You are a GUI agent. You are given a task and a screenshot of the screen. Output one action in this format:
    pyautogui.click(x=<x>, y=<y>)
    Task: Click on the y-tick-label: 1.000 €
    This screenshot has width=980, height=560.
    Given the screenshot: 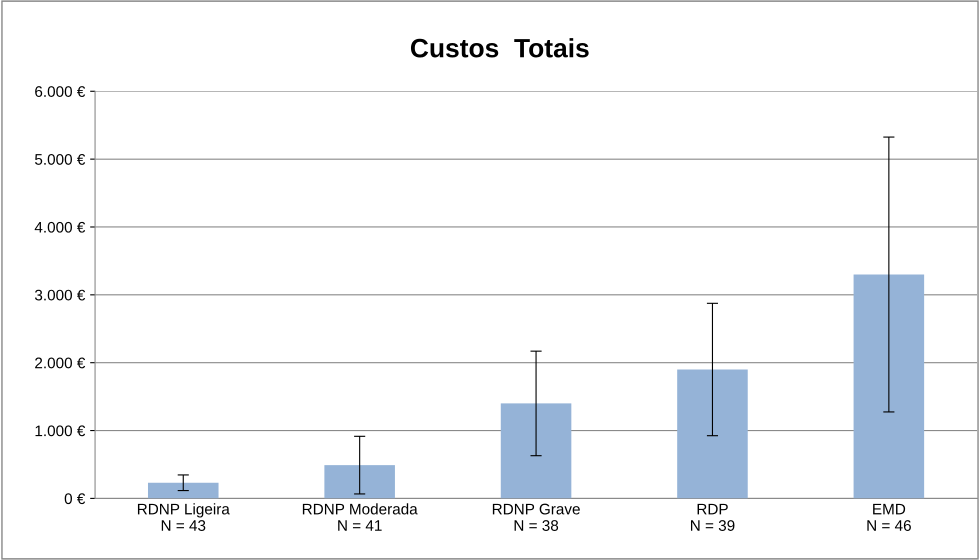 What is the action you would take?
    pyautogui.click(x=61, y=430)
    